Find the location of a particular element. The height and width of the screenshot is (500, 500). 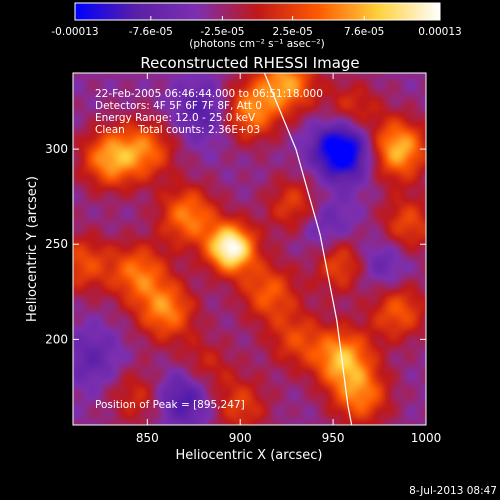

x-tick-label: 900 is located at coordinates (240, 438).